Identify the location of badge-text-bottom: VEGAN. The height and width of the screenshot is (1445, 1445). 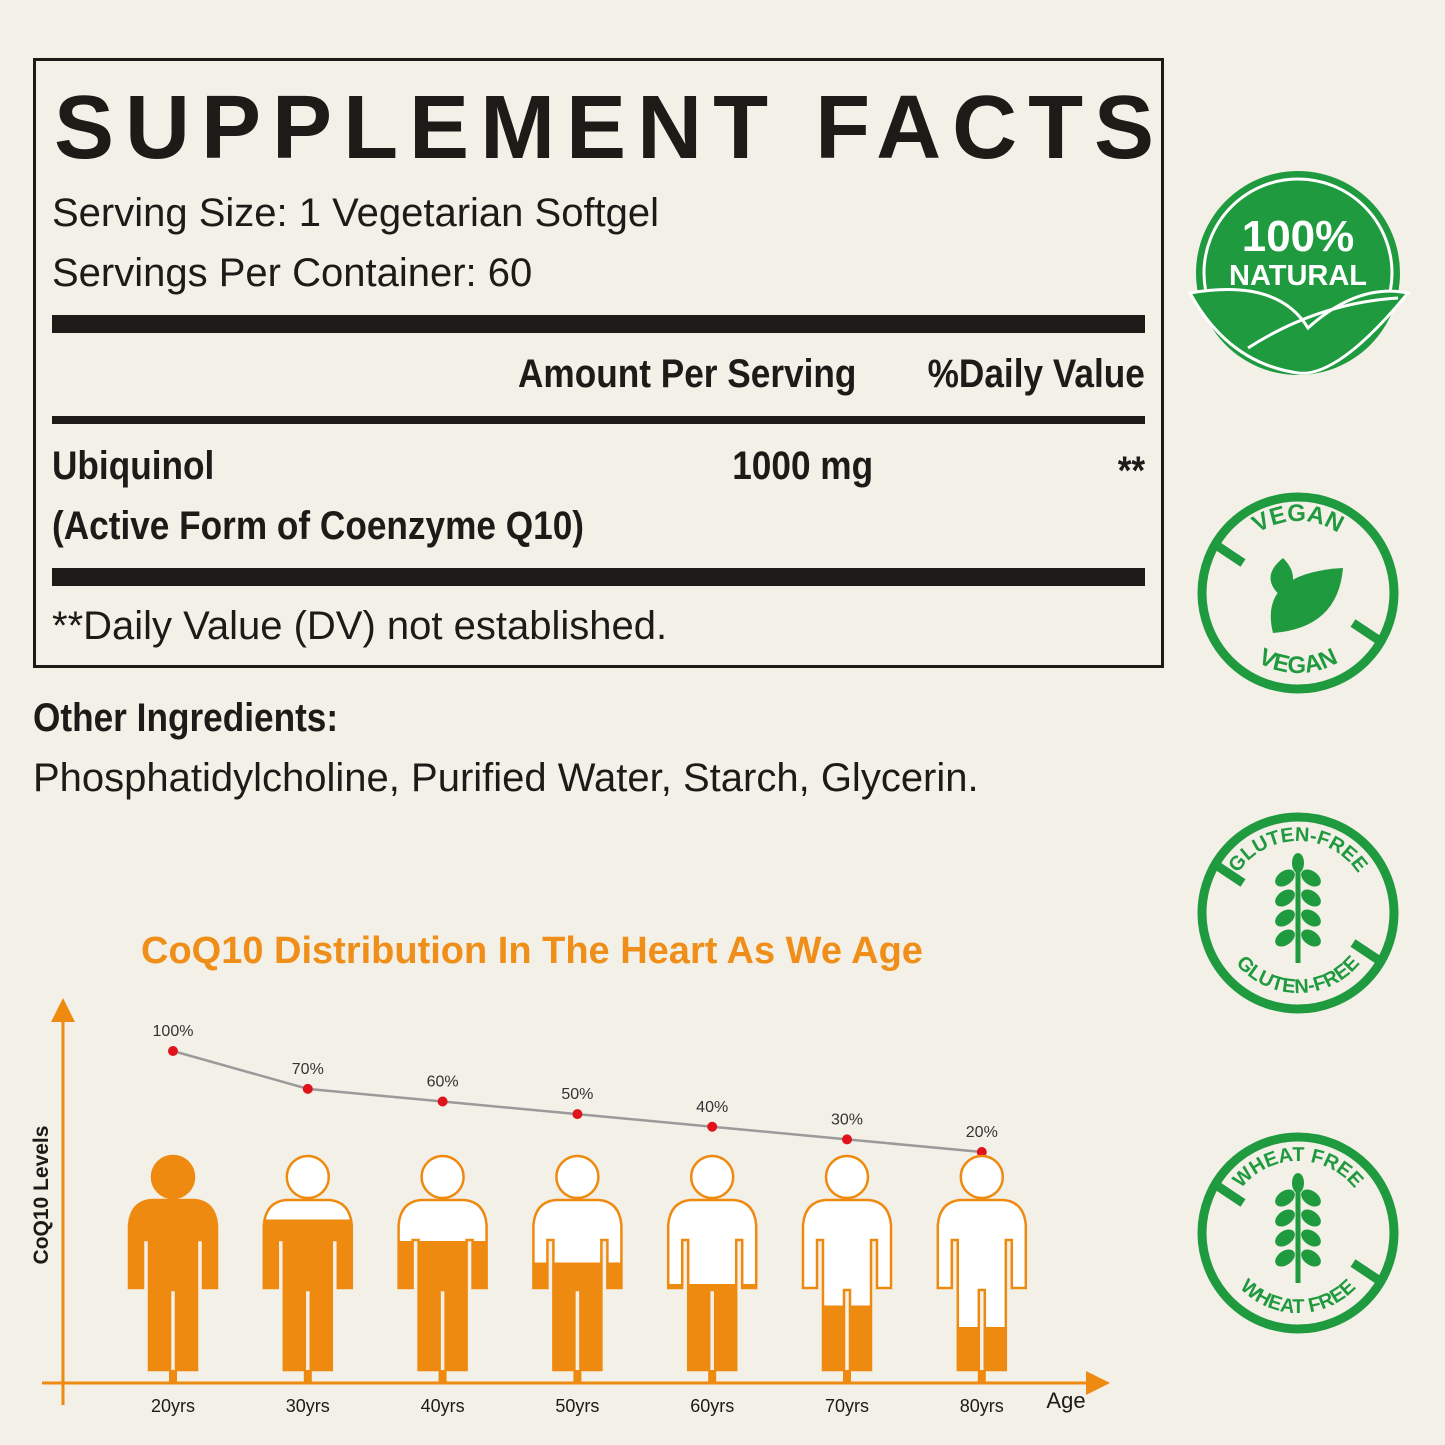
(1298, 661).